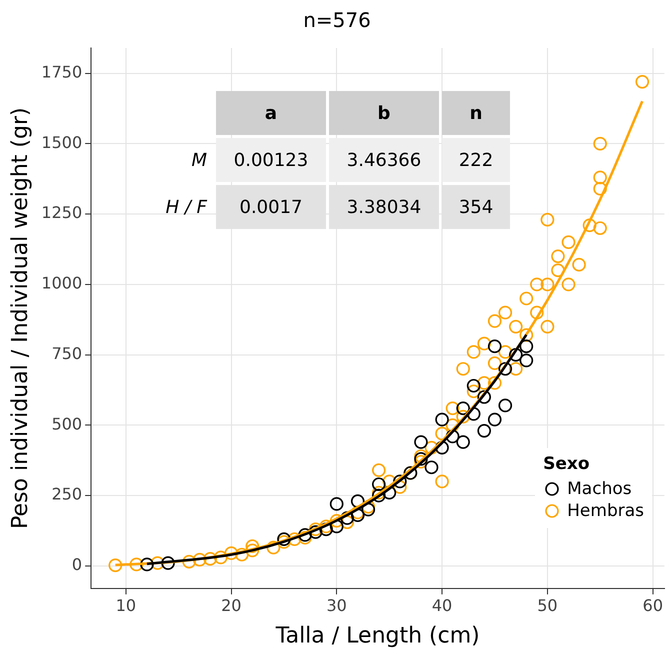 The width and height of the screenshot is (672, 658). Describe the element at coordinates (442, 606) in the screenshot. I see `x-tick-label: 40` at that location.